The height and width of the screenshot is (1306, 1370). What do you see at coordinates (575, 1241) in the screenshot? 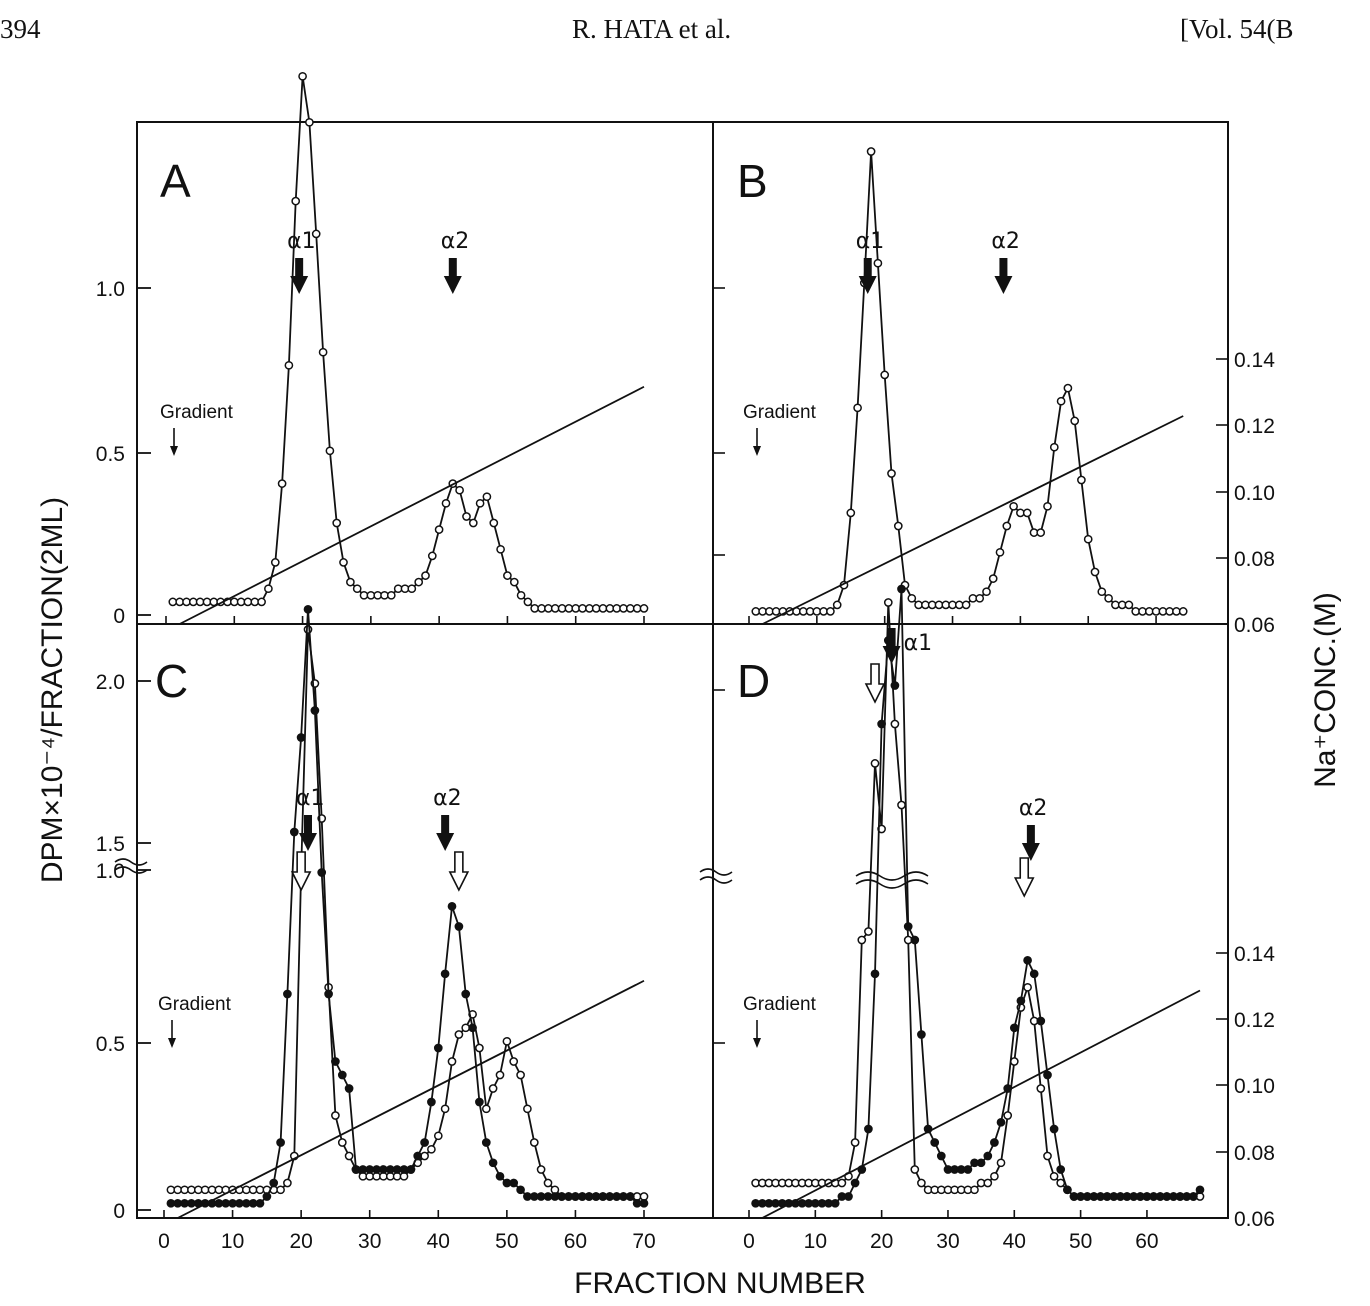
I see `x-tick-label-c-60: 60` at bounding box center [575, 1241].